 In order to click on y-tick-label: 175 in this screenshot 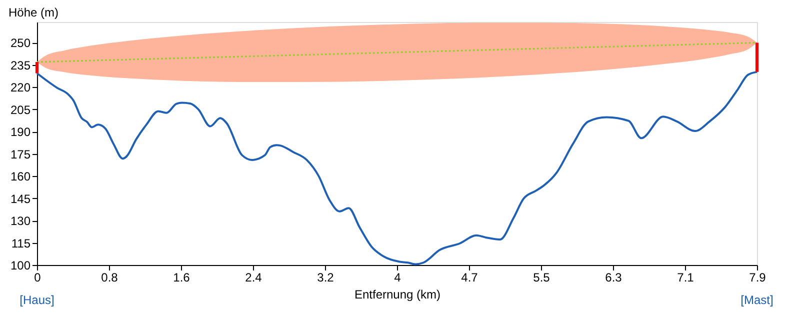, I will do `click(20, 154)`.